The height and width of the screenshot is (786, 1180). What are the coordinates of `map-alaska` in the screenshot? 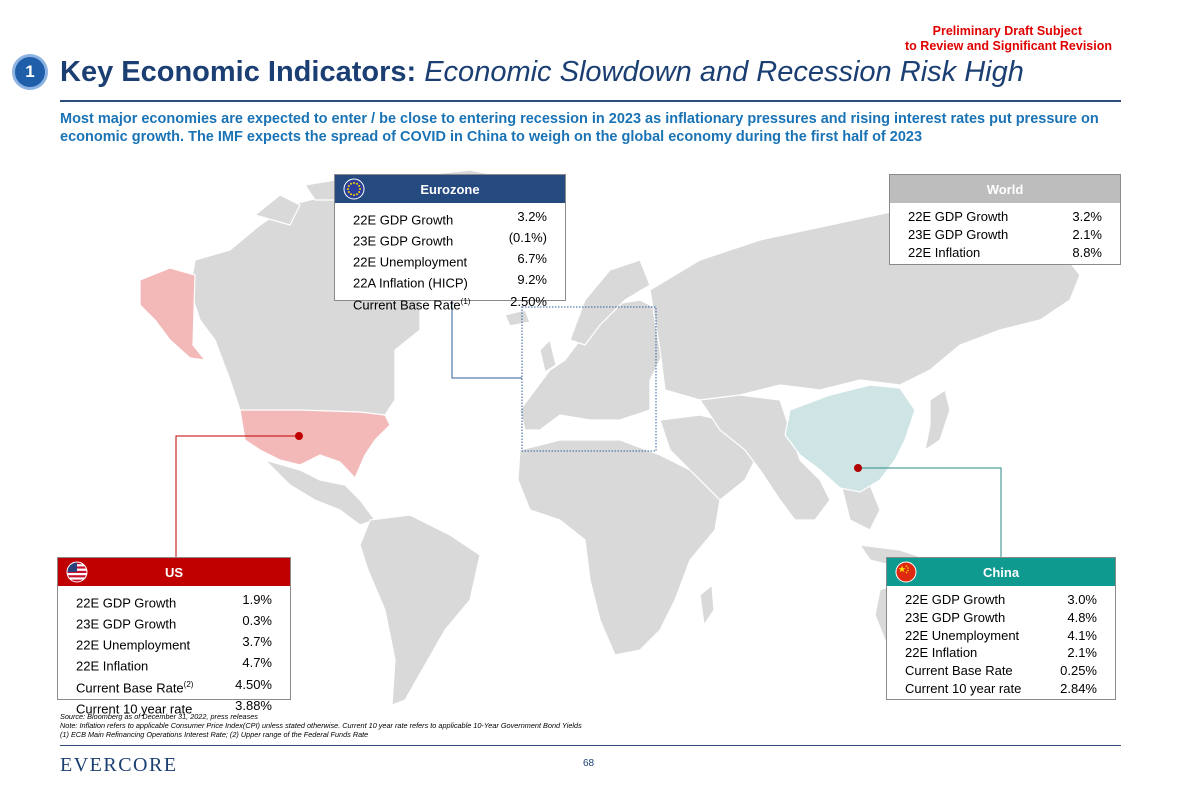 It's located at (173, 314).